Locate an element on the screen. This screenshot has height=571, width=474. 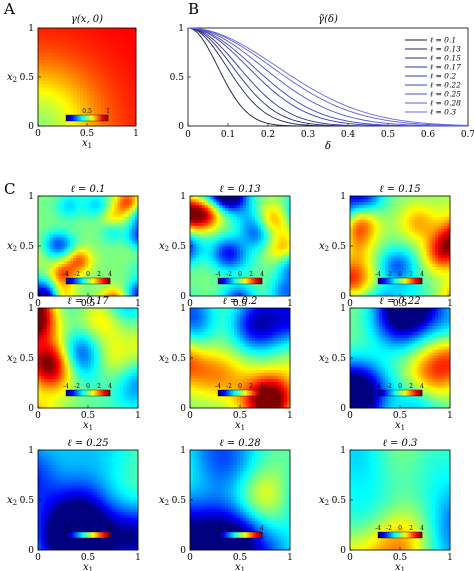
panel-c-heatmap is located at coordinates (240, 246).